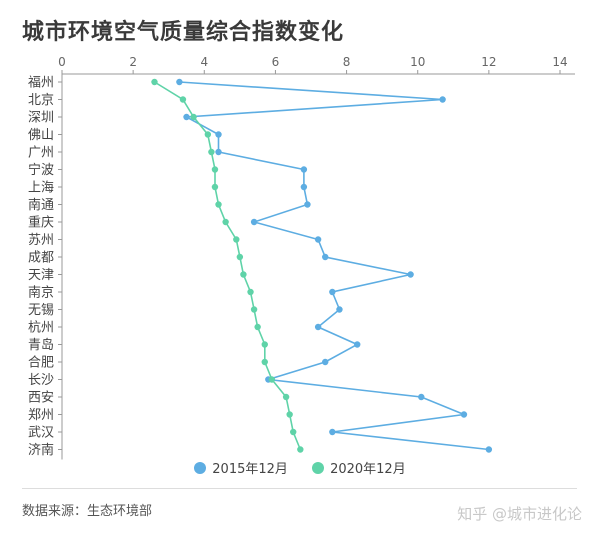 The image size is (600, 540). I want to click on y-tick-label: 福州, so click(41, 83).